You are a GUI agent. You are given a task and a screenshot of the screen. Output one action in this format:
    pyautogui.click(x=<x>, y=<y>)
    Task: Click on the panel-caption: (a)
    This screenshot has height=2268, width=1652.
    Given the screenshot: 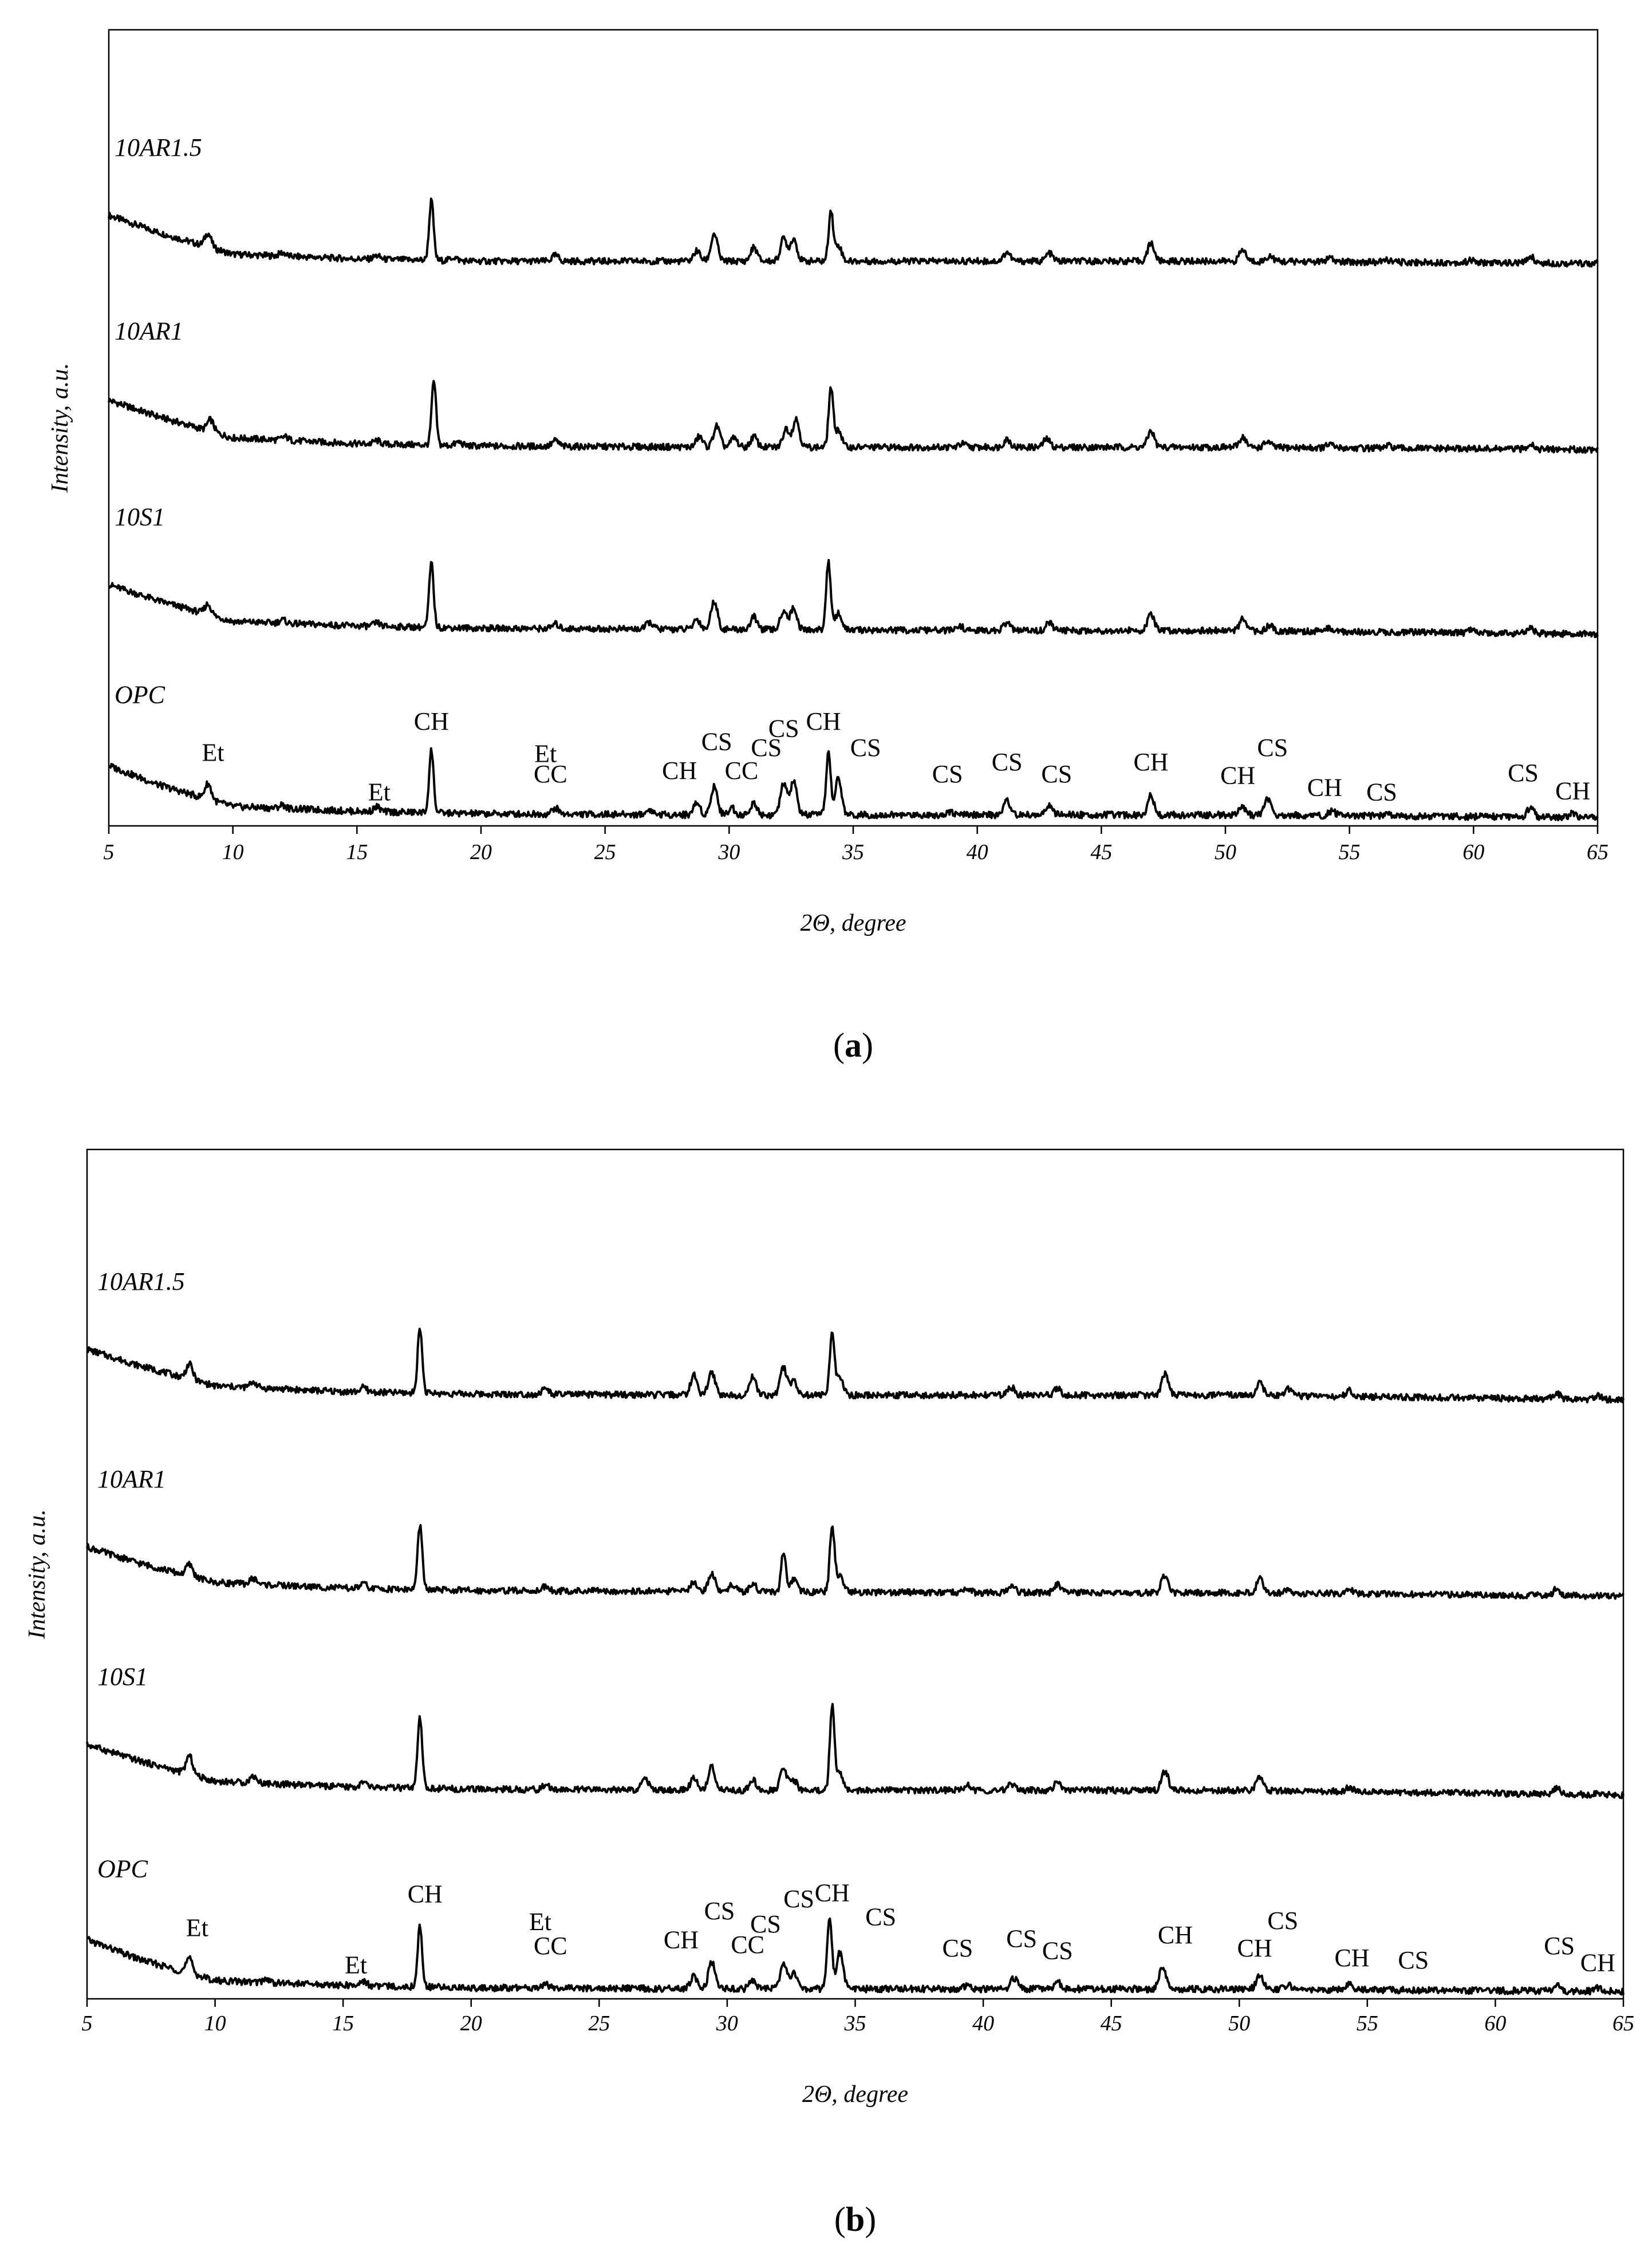 What is the action you would take?
    pyautogui.click(x=853, y=1045)
    